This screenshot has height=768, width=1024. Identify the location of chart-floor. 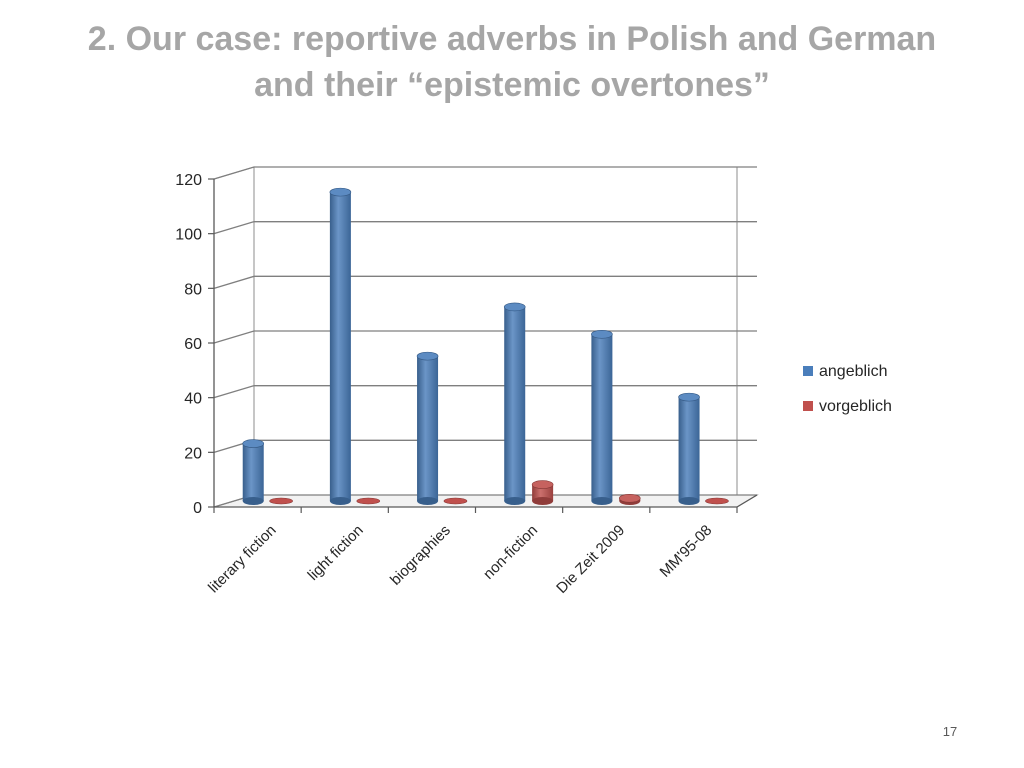
(486, 501).